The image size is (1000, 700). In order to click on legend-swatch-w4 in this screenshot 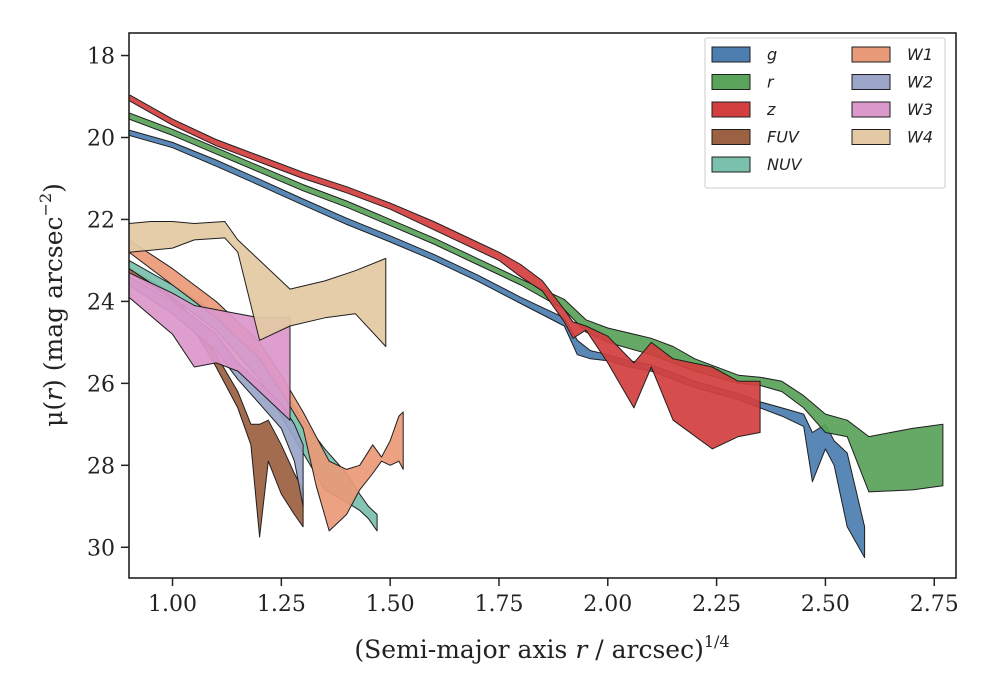, I will do `click(871, 137)`.